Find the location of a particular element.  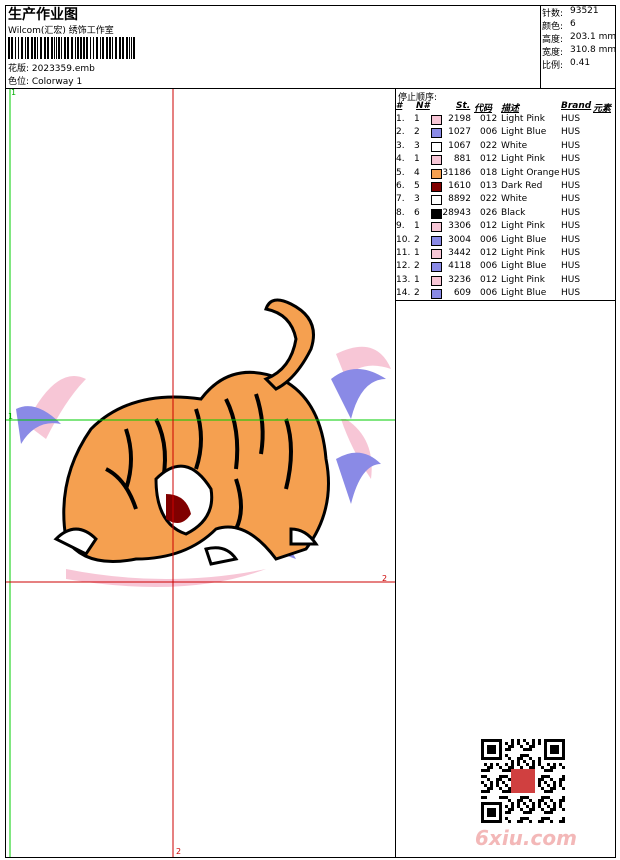

row-num: 8. is located at coordinates (400, 212).